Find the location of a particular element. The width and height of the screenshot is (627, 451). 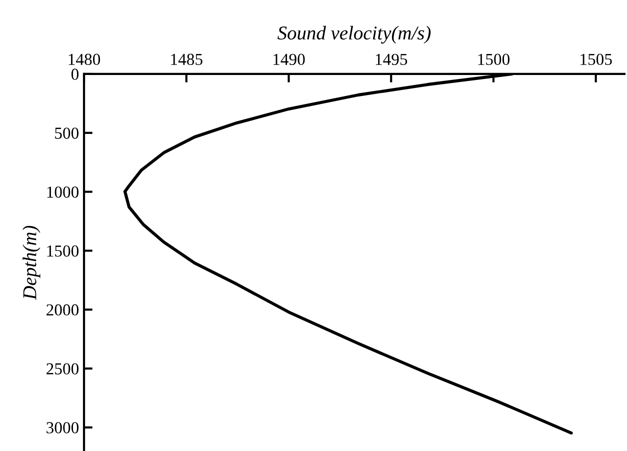

y-tick-label: 500 is located at coordinates (67, 133).